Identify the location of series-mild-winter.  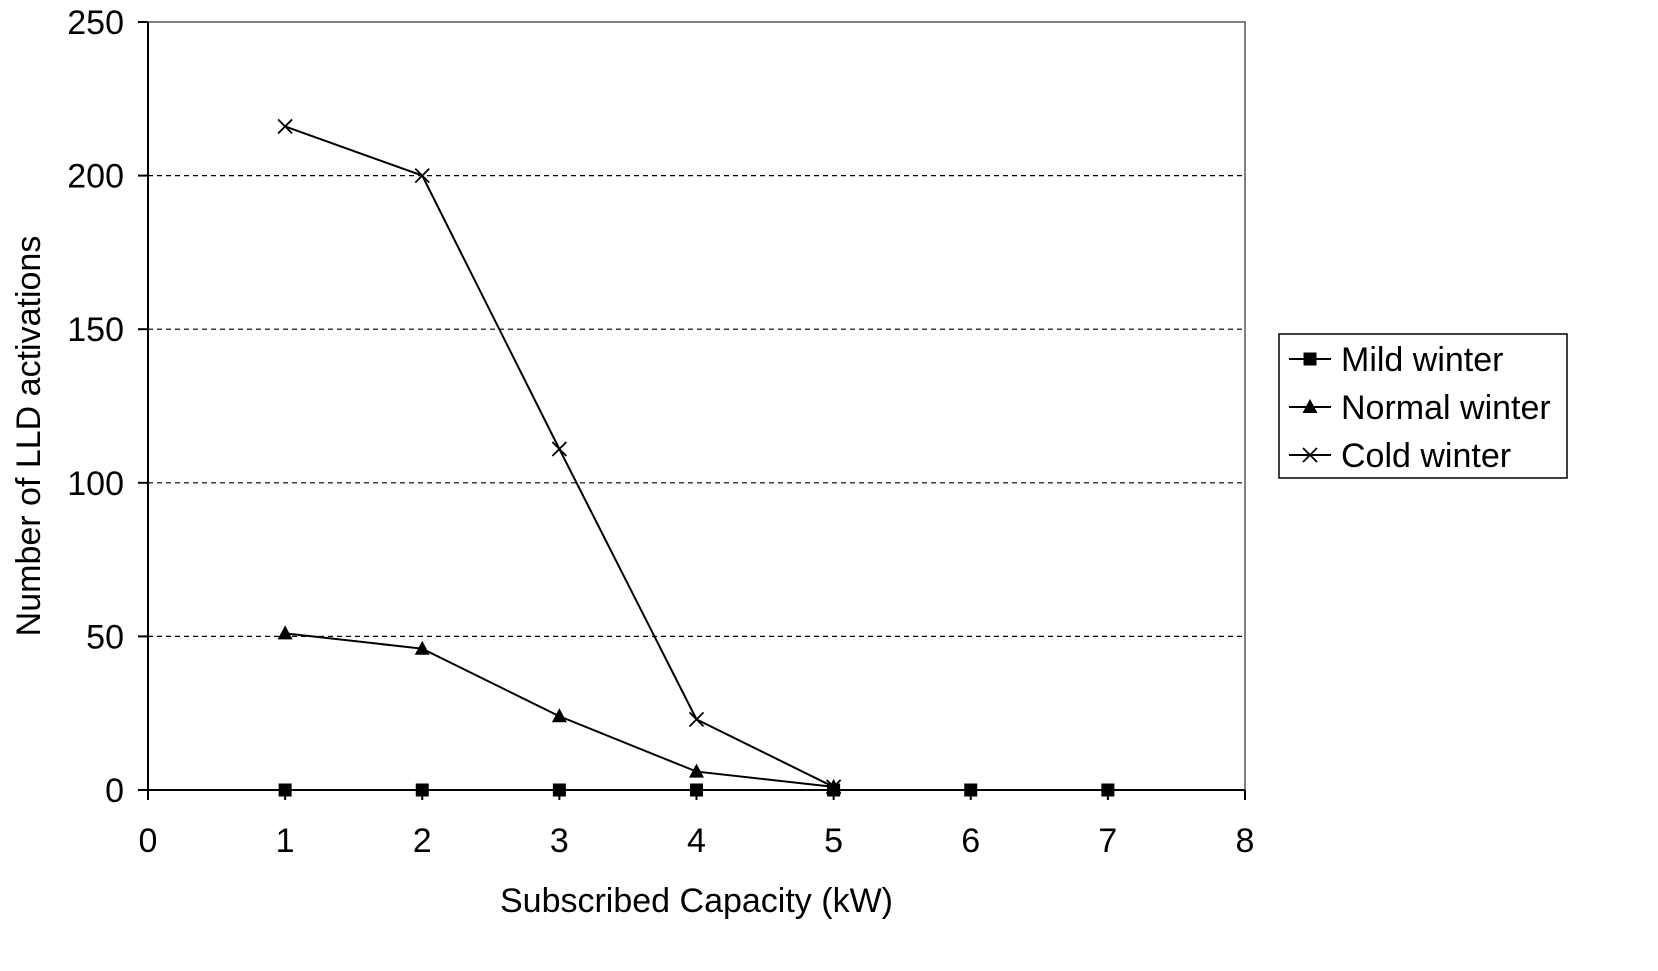
(696, 790).